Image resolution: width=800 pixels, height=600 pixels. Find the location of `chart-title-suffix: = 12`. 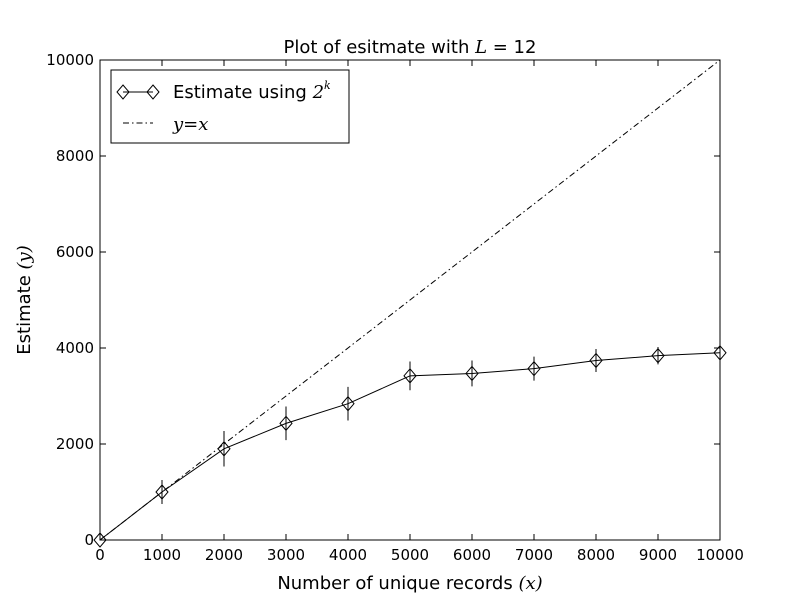

chart-title-suffix: = 12 is located at coordinates (511, 47).